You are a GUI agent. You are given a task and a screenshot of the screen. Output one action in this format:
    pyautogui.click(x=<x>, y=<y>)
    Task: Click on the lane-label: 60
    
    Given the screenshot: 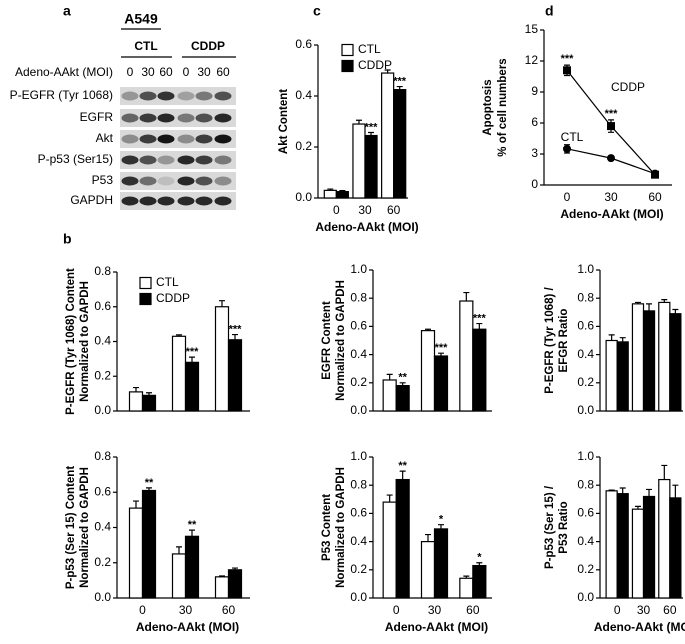 What is the action you would take?
    pyautogui.click(x=223, y=72)
    